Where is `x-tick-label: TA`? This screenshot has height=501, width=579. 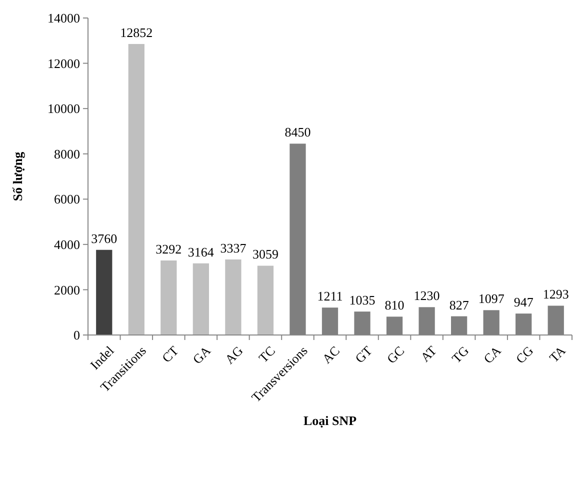
x-tick-label: TA is located at coordinates (557, 354).